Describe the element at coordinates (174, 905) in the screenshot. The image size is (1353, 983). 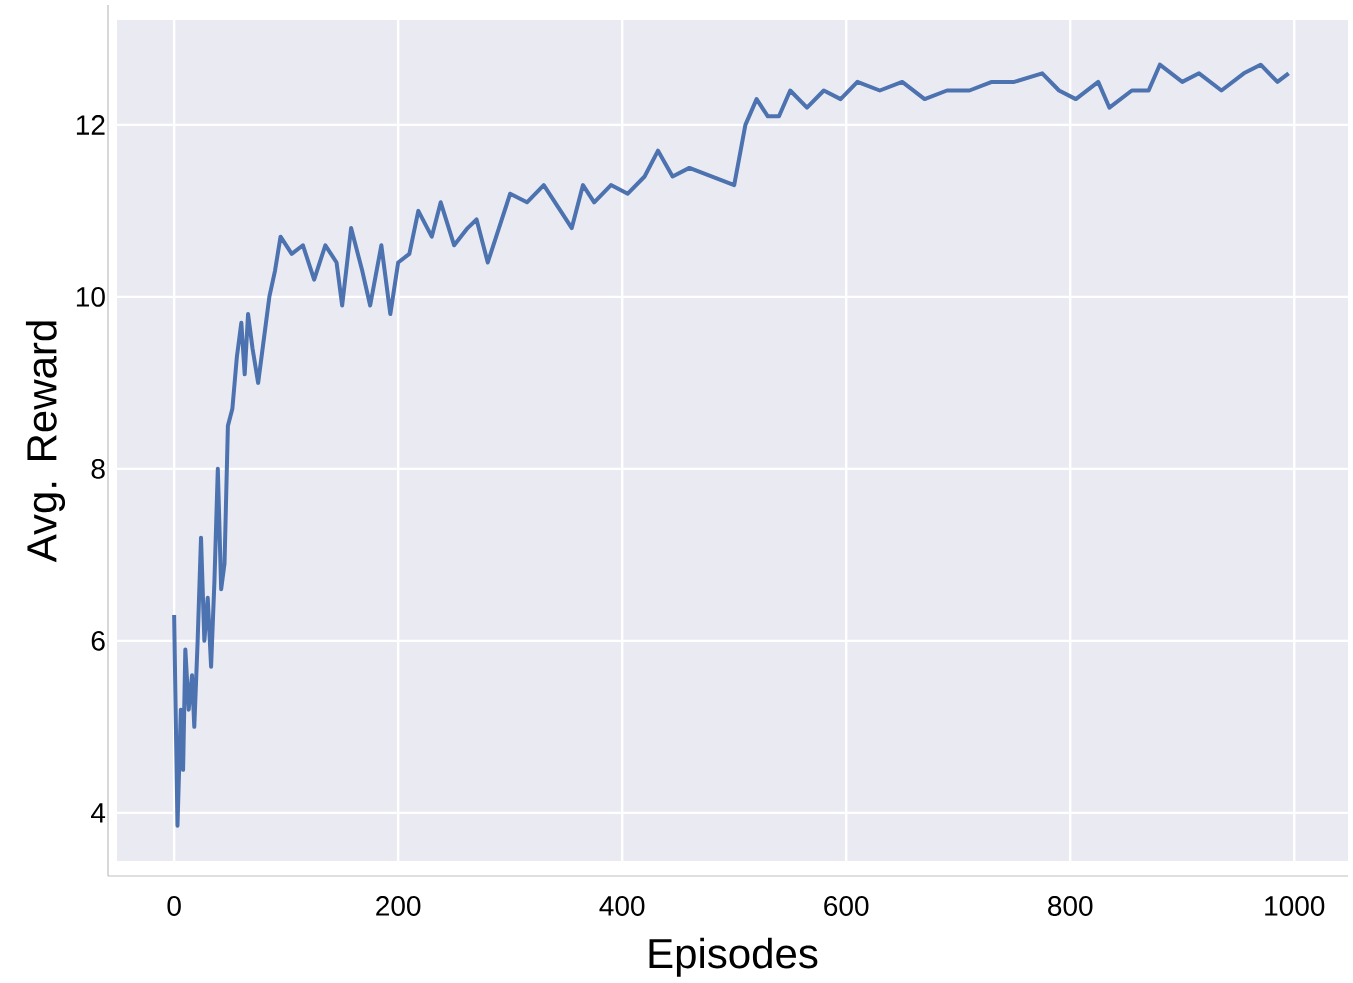
I see `x-tick-label: 0` at that location.